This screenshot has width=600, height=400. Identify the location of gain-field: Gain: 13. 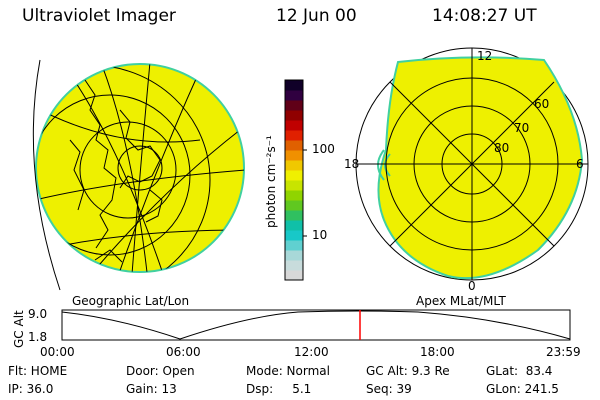
(151, 389).